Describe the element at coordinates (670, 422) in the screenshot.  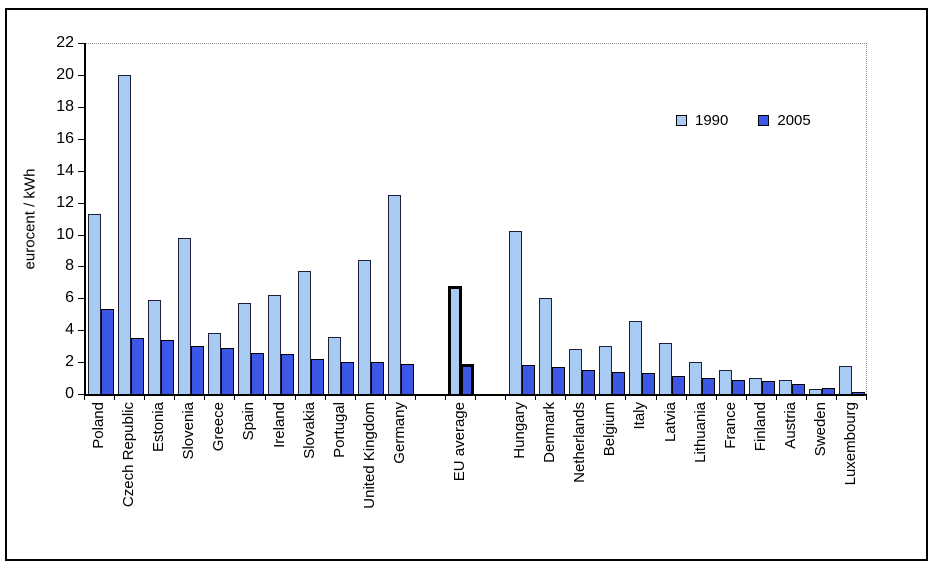
I see `x-label-latvia: Latvia` at that location.